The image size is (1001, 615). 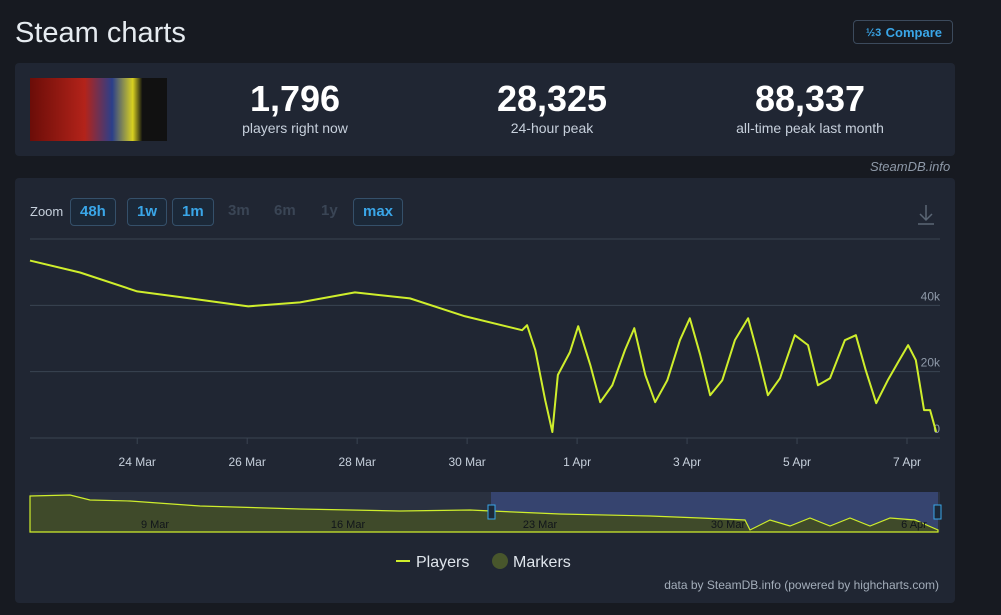 I want to click on stat-value: 28,325, so click(x=552, y=98).